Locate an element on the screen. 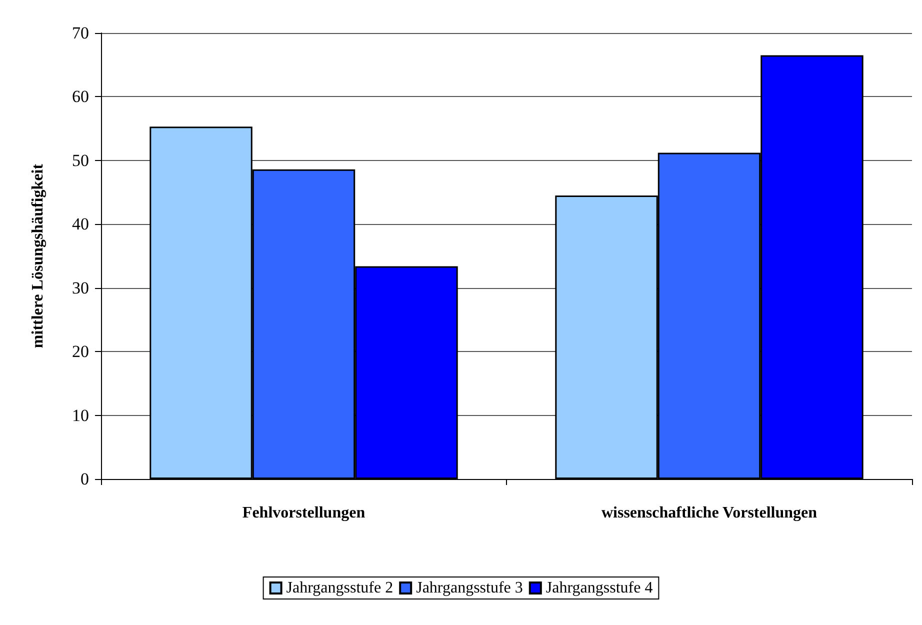  y-tick-label: 50 is located at coordinates (80, 160).